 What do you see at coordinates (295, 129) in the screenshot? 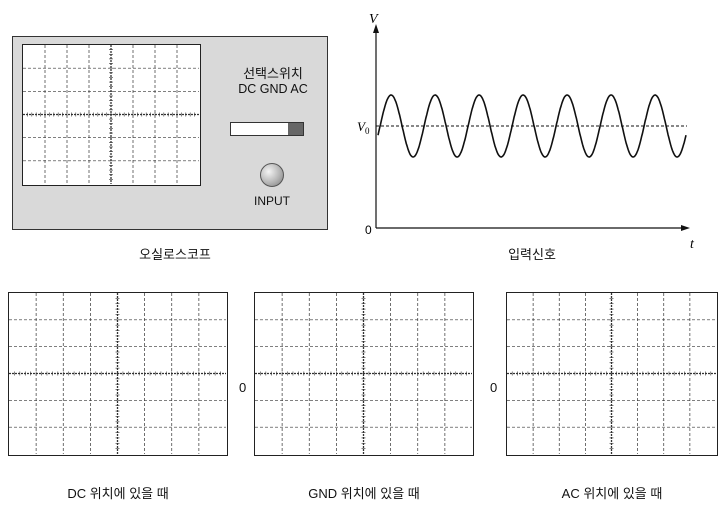
I see `selector-switch-knob` at bounding box center [295, 129].